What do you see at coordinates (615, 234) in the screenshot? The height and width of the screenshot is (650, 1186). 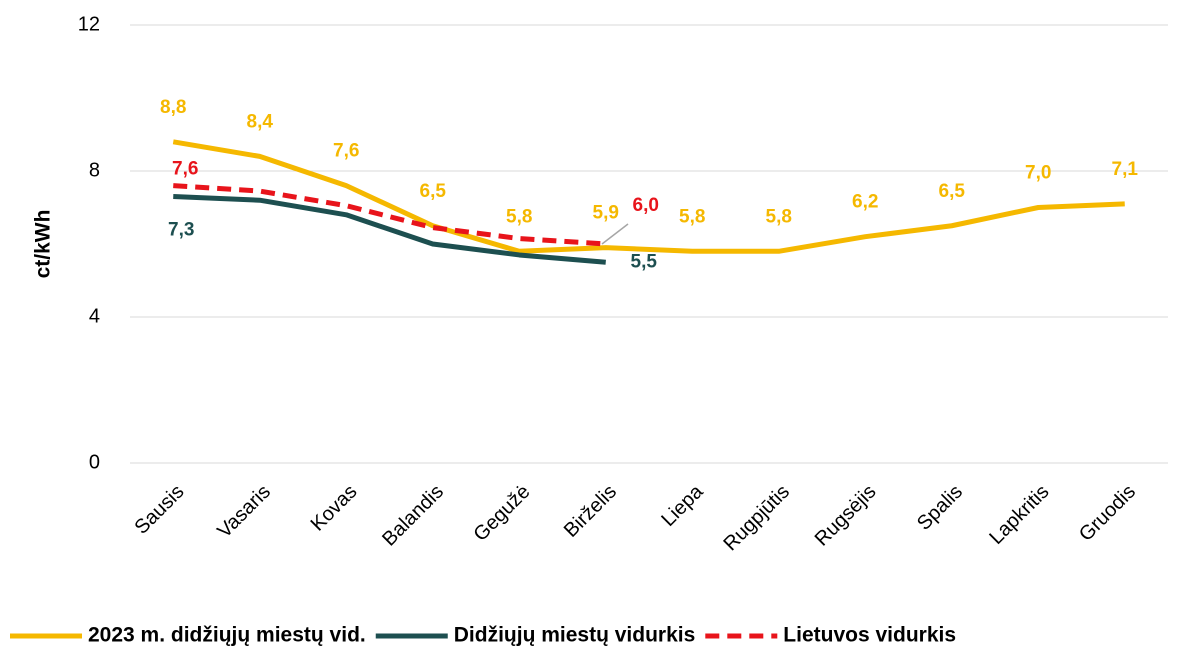 I see `leader-line` at bounding box center [615, 234].